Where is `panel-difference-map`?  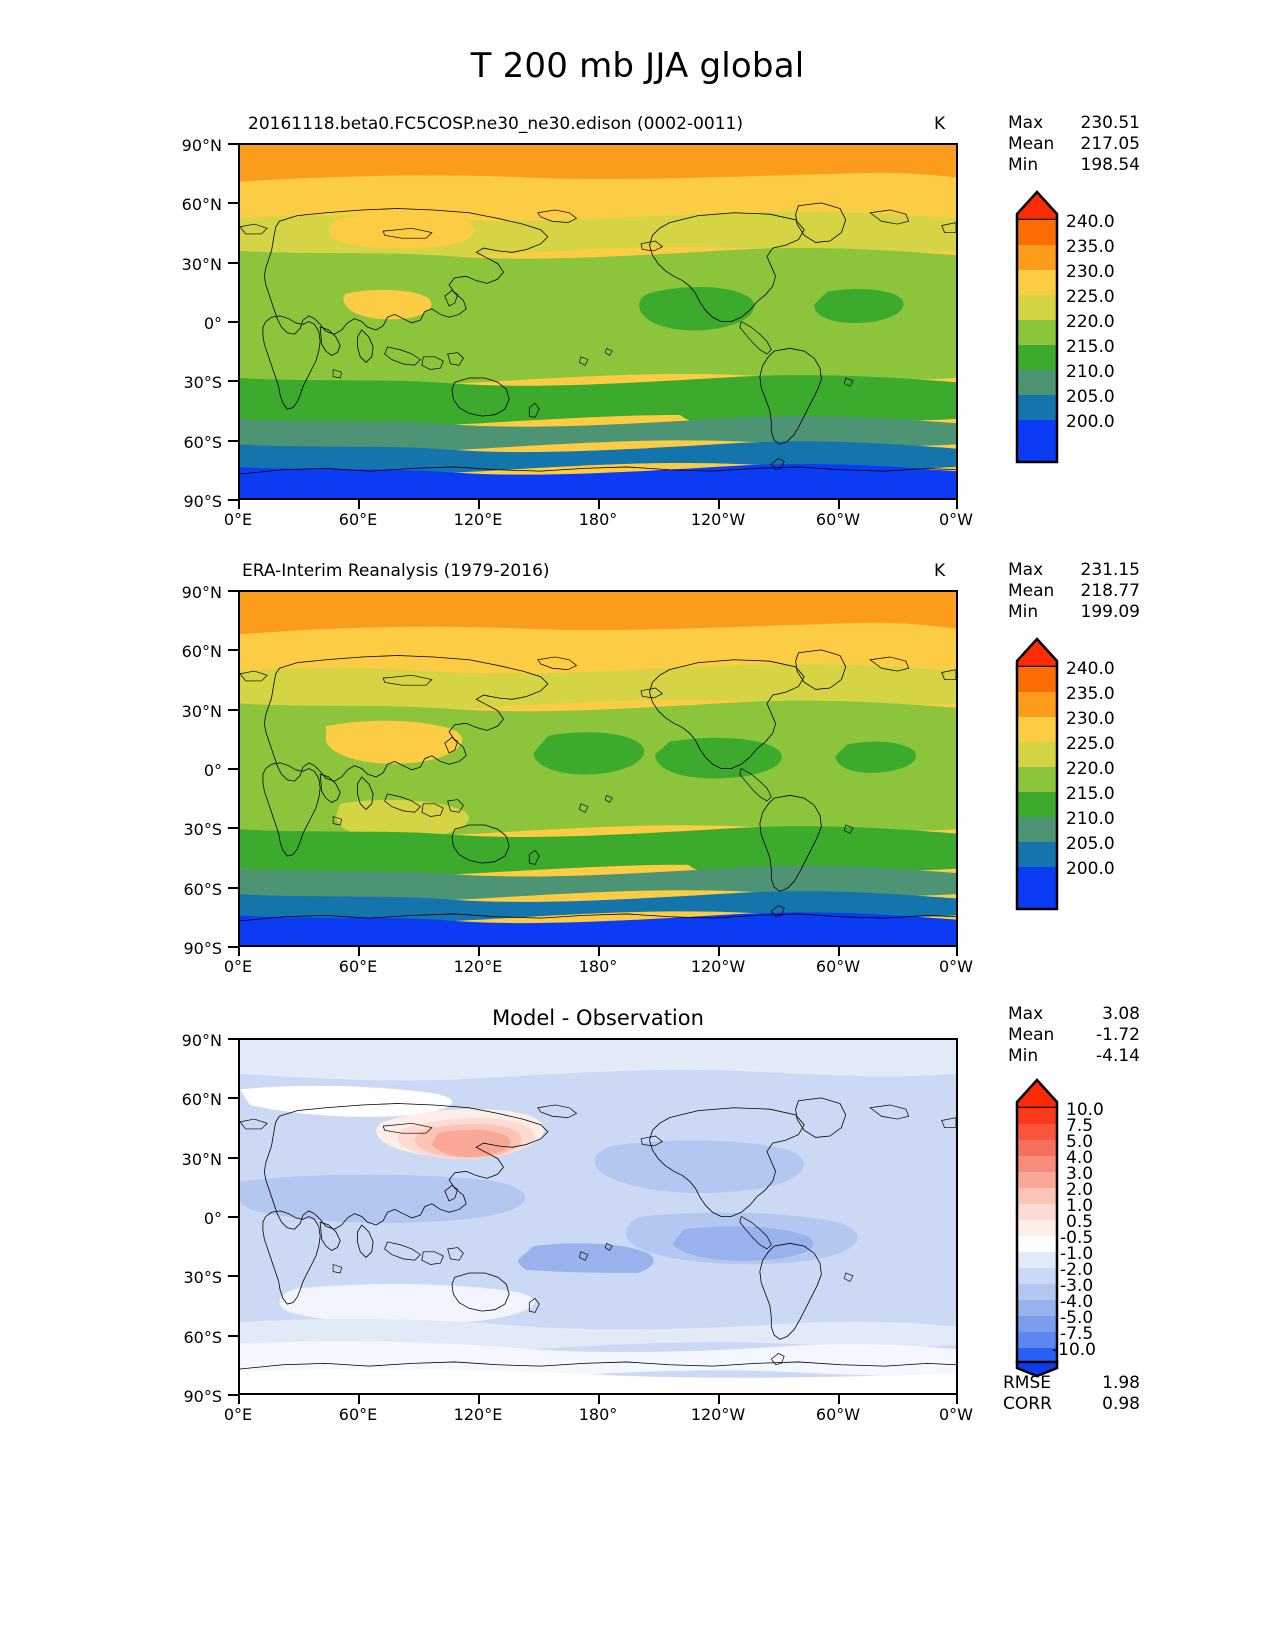 panel-difference-map is located at coordinates (598, 1216).